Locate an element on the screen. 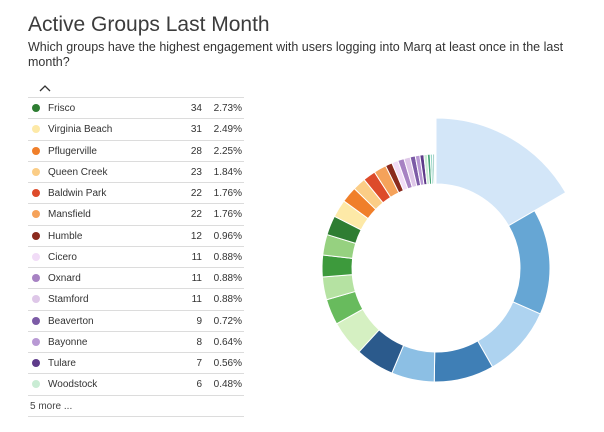 The height and width of the screenshot is (432, 604). legend-item: Queen Creek 23 1.84% is located at coordinates (136, 172).